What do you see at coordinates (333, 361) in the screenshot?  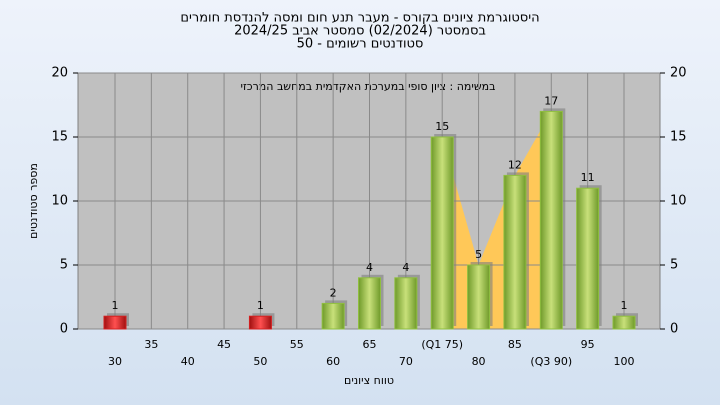 I see `x-tick-label: 60` at bounding box center [333, 361].